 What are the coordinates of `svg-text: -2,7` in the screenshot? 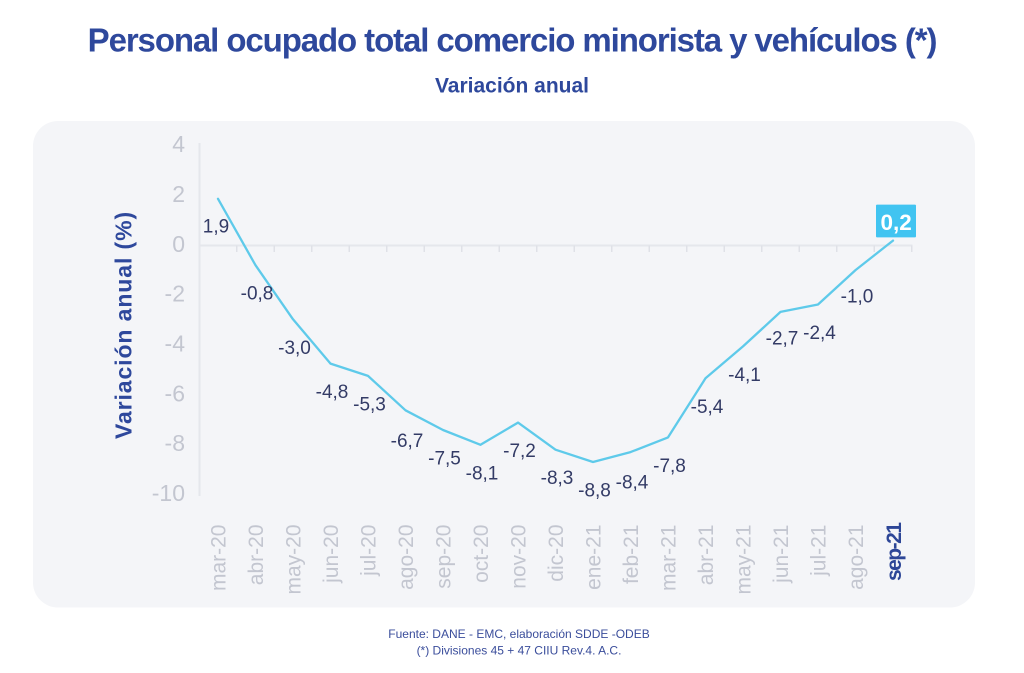 It's located at (782, 338).